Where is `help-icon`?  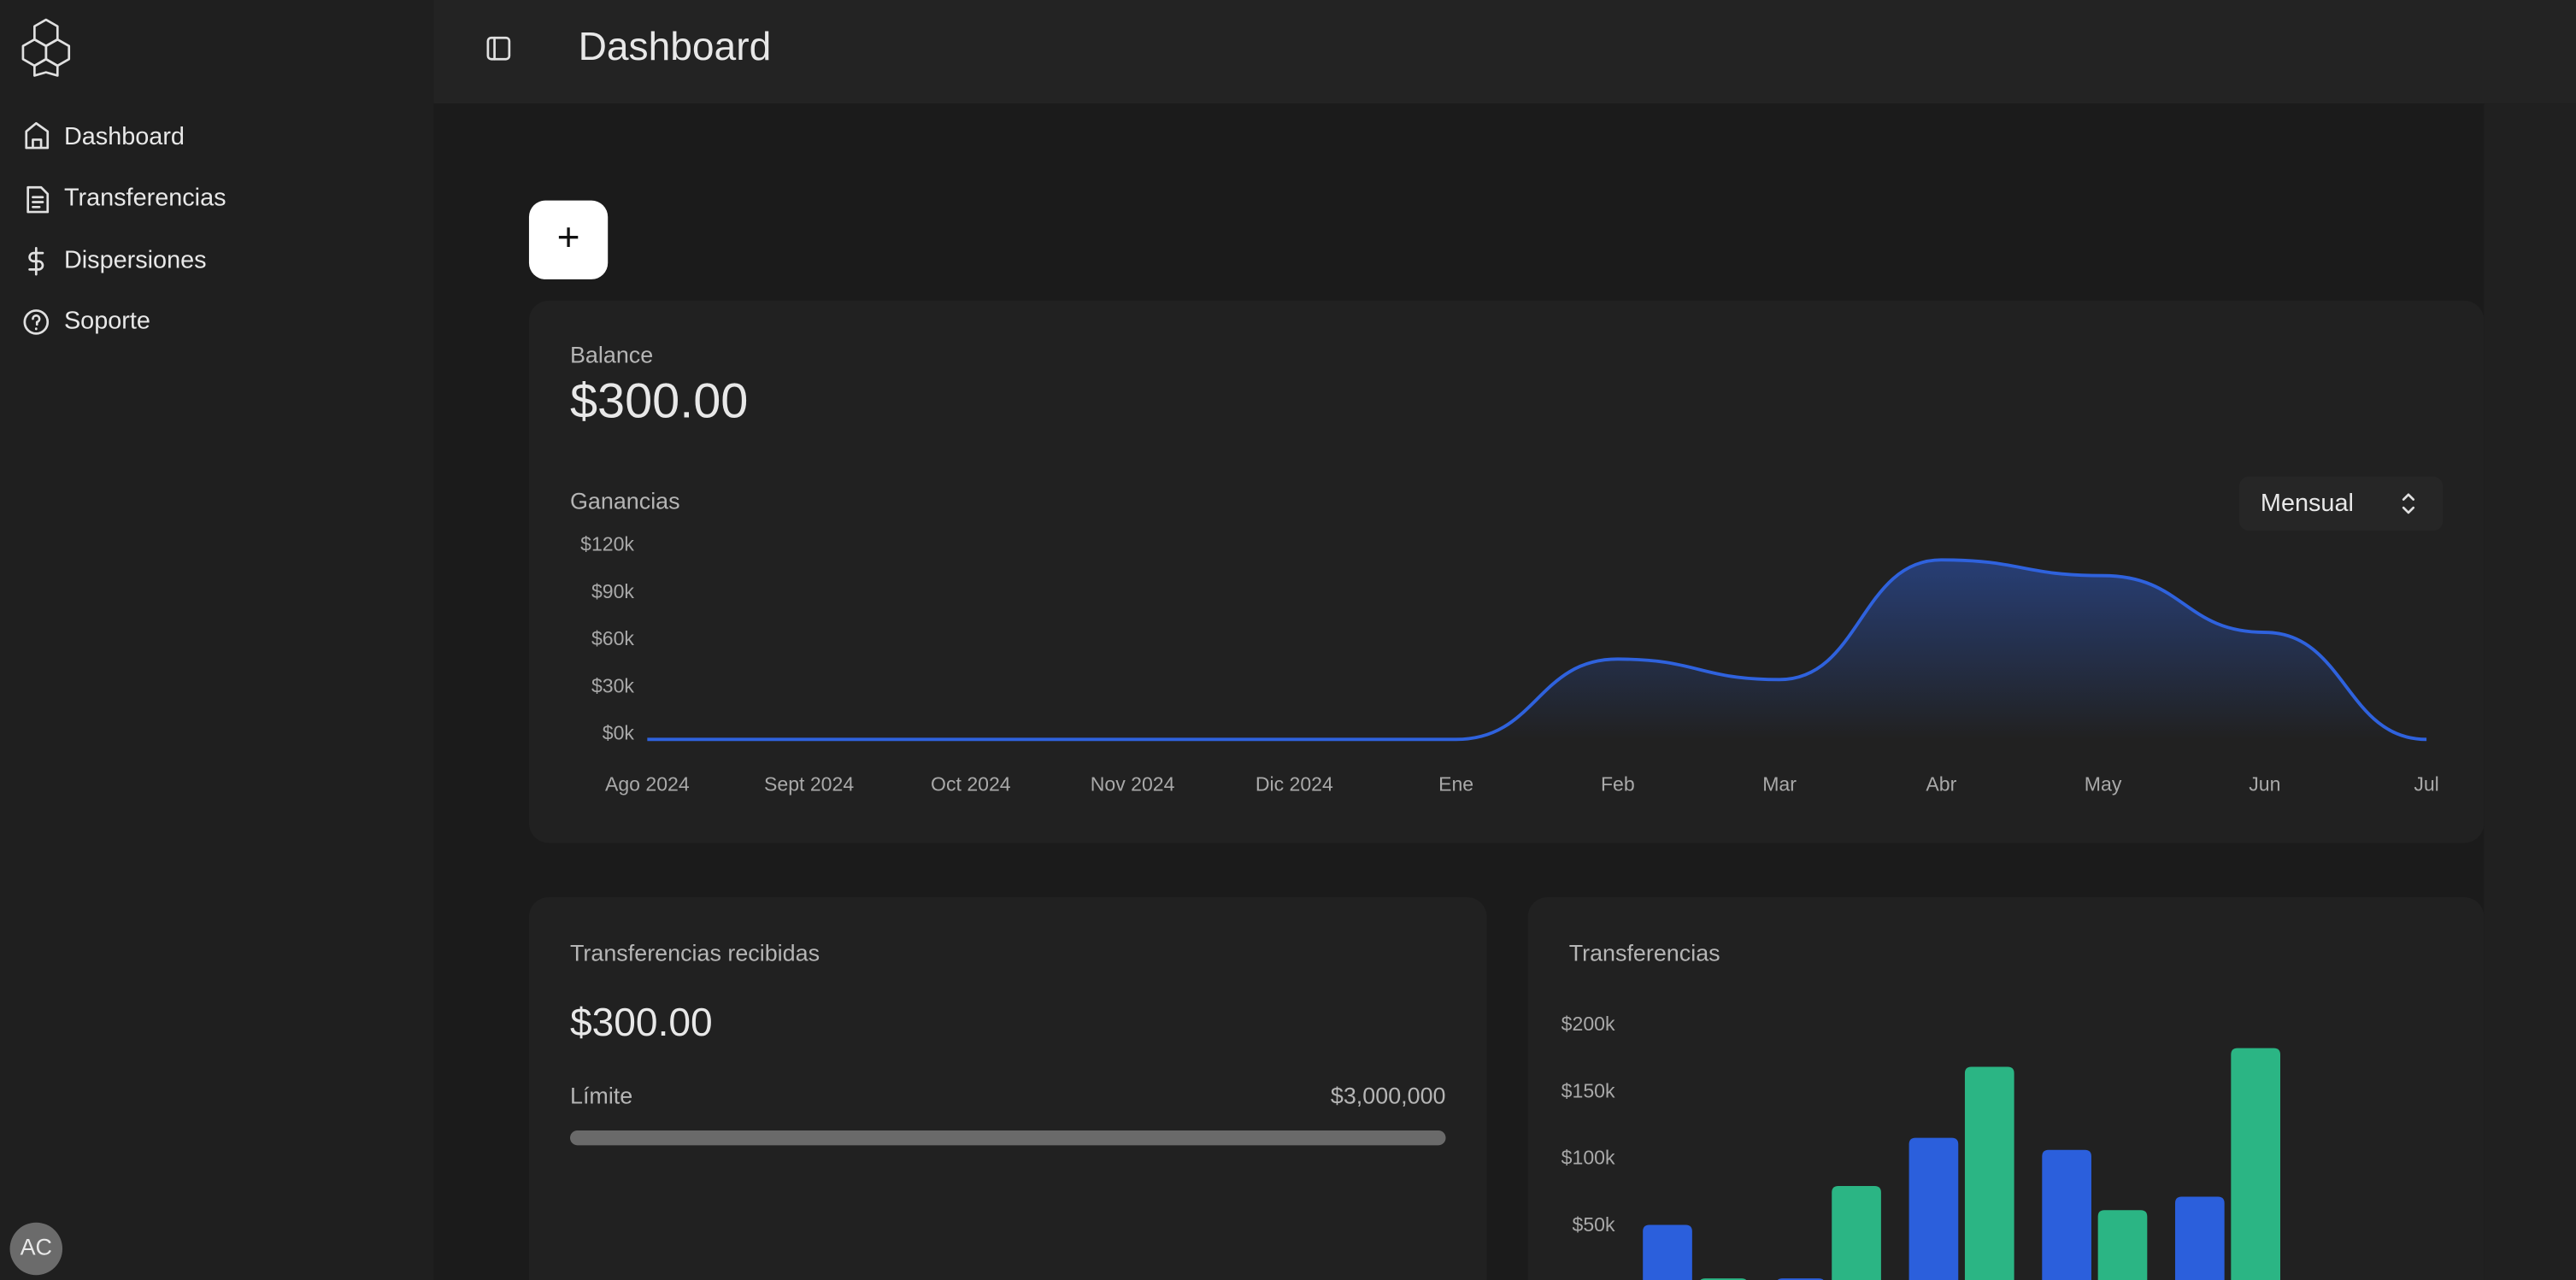 help-icon is located at coordinates (36, 322).